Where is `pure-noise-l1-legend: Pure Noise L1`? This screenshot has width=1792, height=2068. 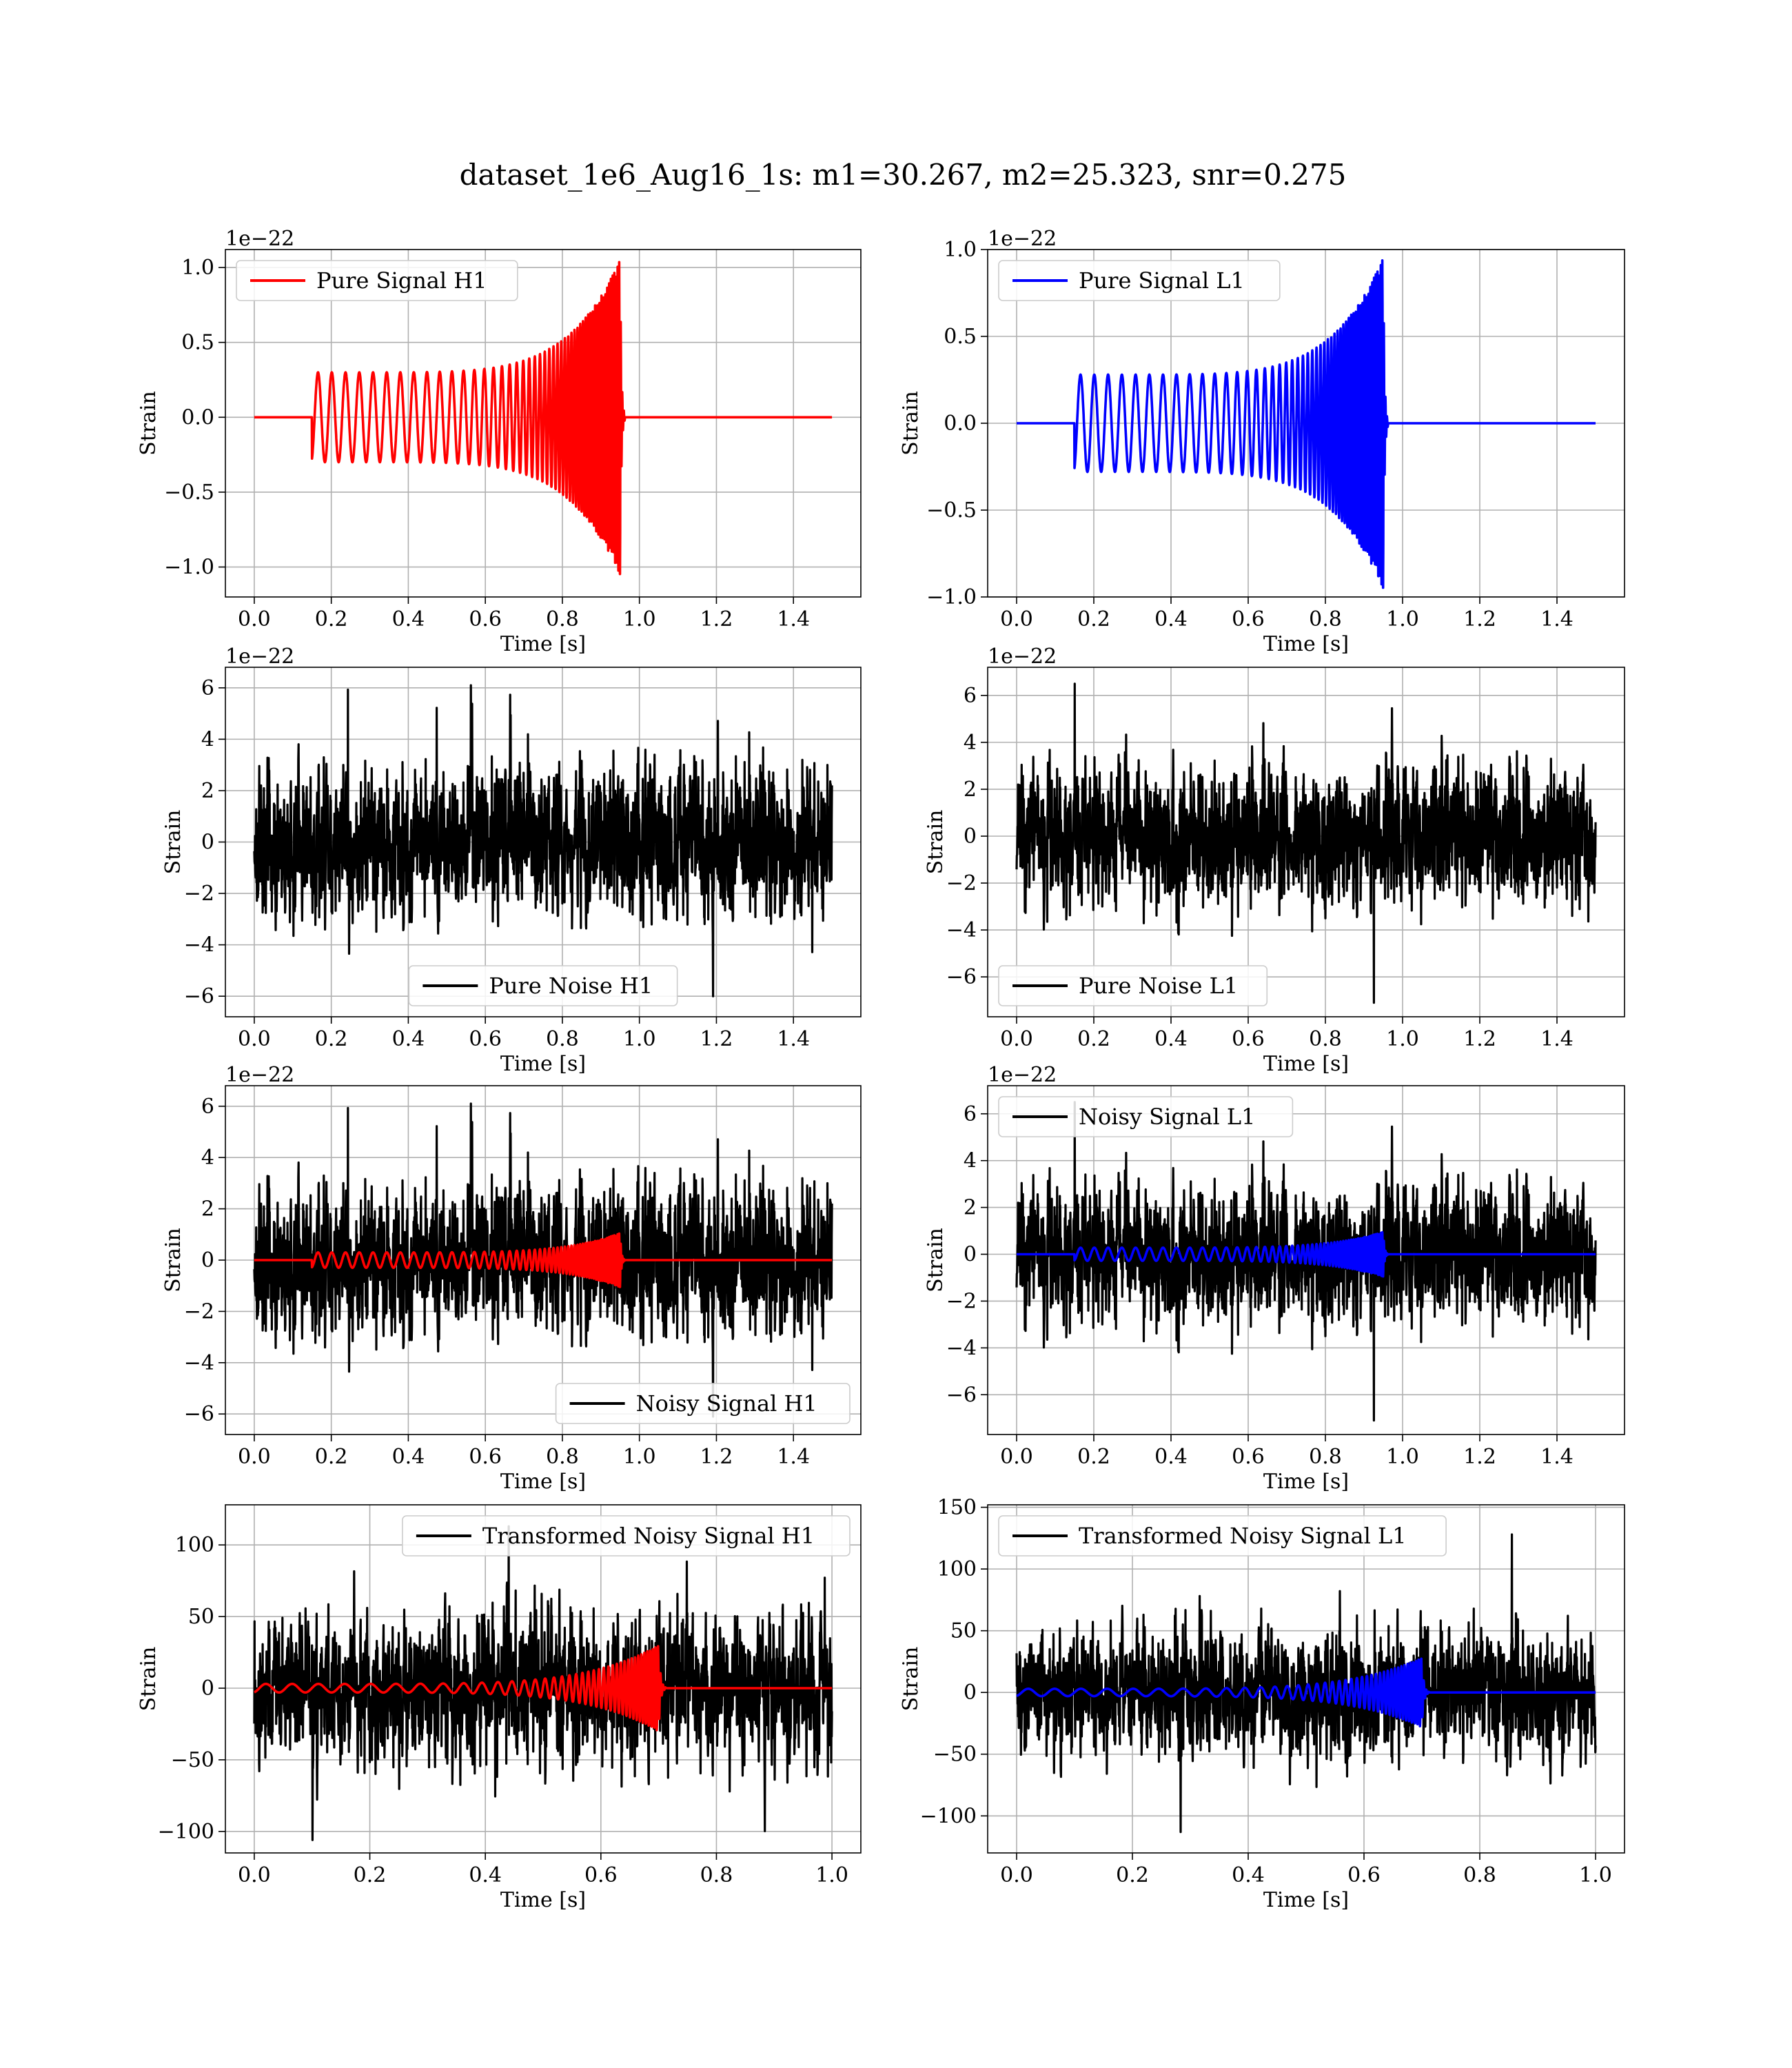 pure-noise-l1-legend: Pure Noise L1 is located at coordinates (1133, 985).